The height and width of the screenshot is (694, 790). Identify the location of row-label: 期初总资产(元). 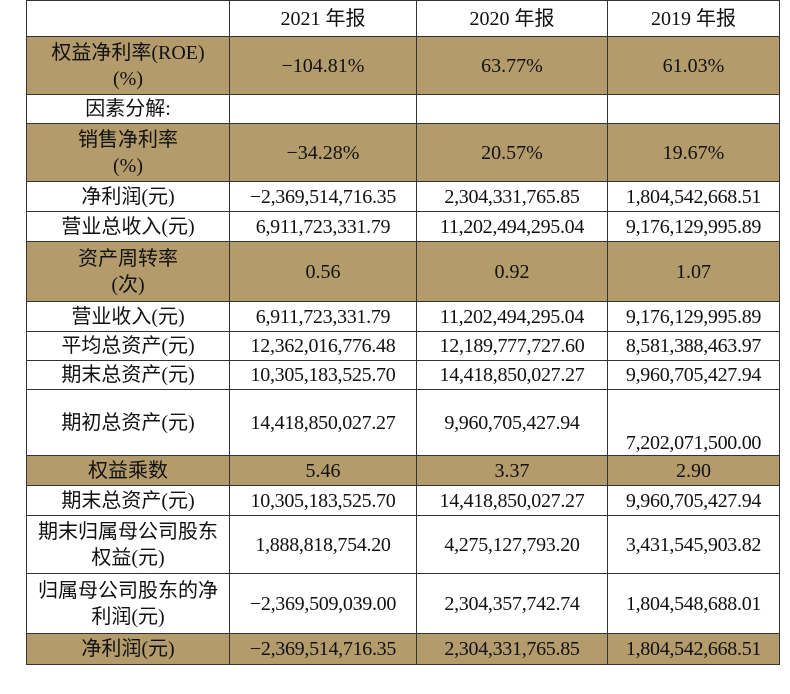
(128, 422).